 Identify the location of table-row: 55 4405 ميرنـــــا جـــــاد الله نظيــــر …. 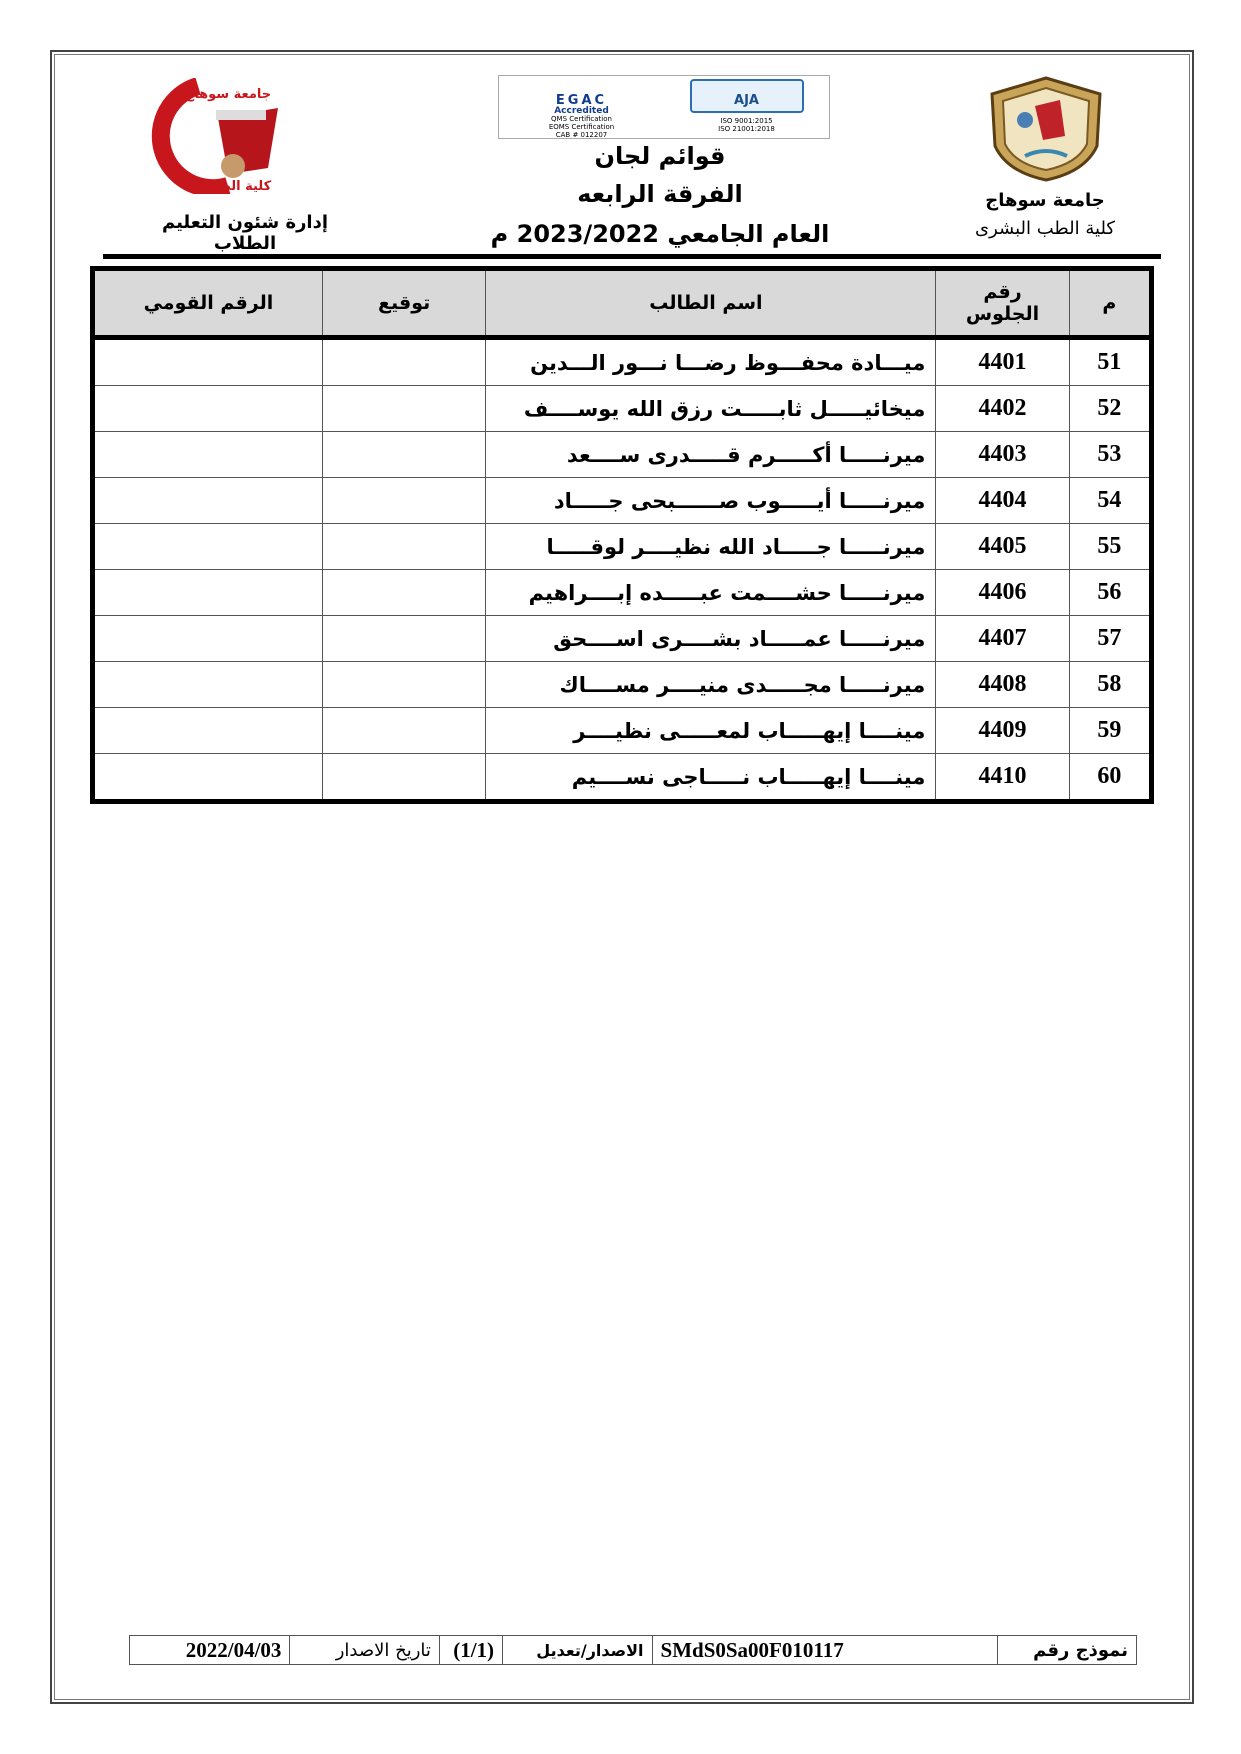
(622, 546).